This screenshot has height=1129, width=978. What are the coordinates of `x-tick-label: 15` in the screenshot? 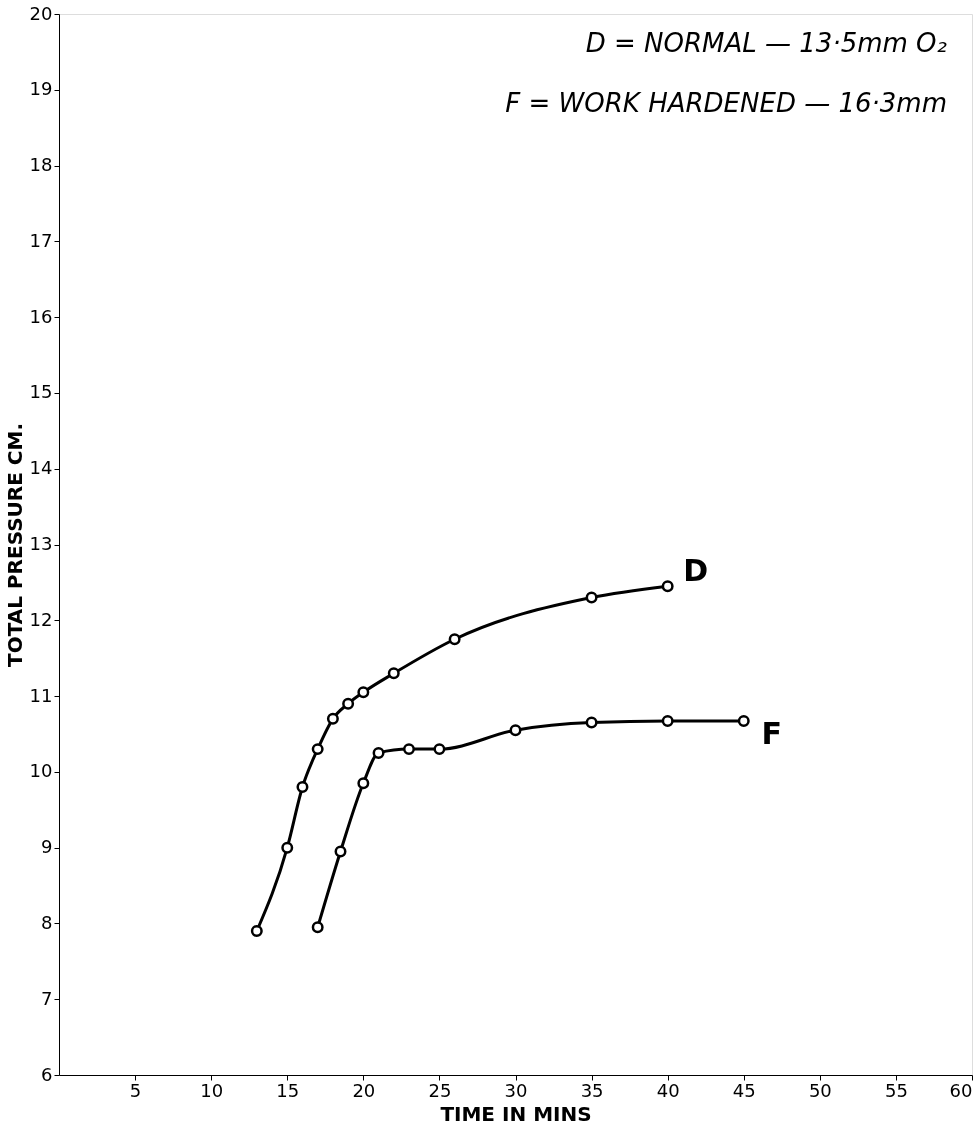 It's located at (288, 1090).